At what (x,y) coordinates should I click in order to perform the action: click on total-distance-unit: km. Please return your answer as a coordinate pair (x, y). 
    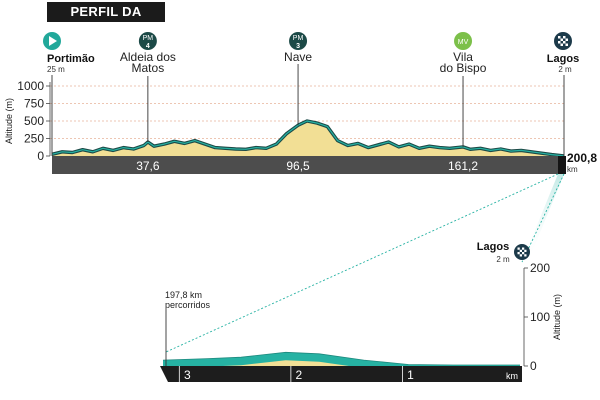
    Looking at the image, I should click on (572, 169).